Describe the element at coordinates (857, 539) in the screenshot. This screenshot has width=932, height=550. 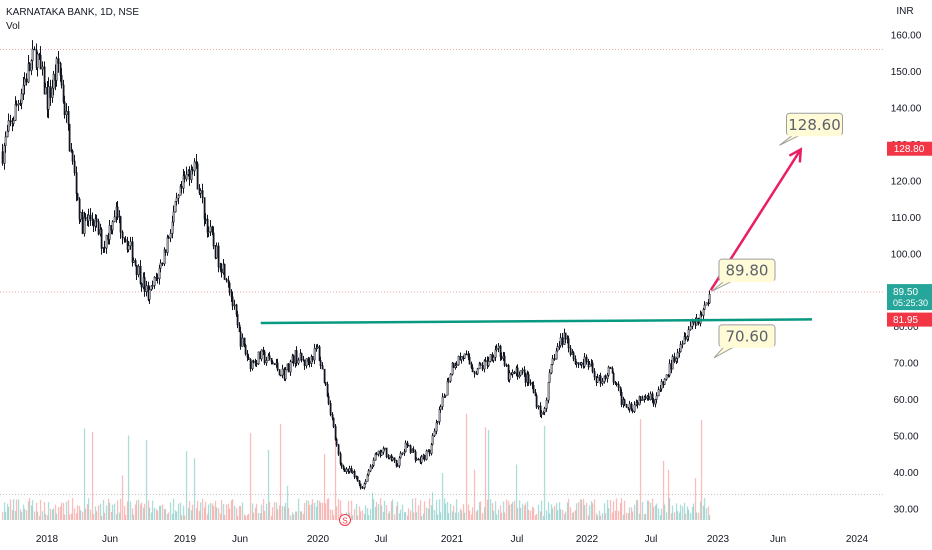
I see `x-tick-label: 2024` at that location.